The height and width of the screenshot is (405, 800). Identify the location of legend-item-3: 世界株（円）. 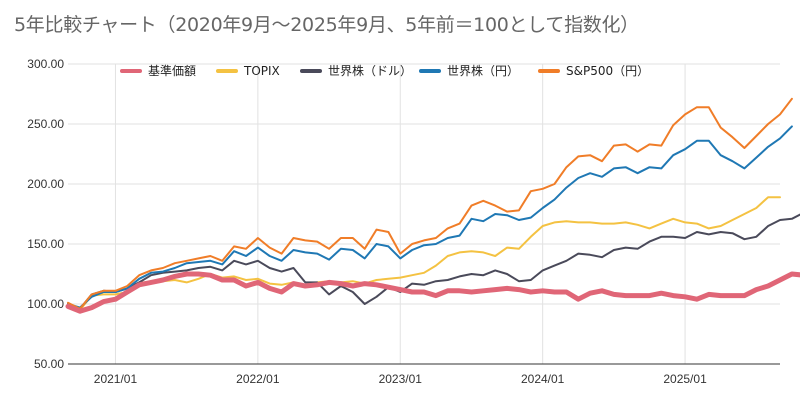
(469, 70).